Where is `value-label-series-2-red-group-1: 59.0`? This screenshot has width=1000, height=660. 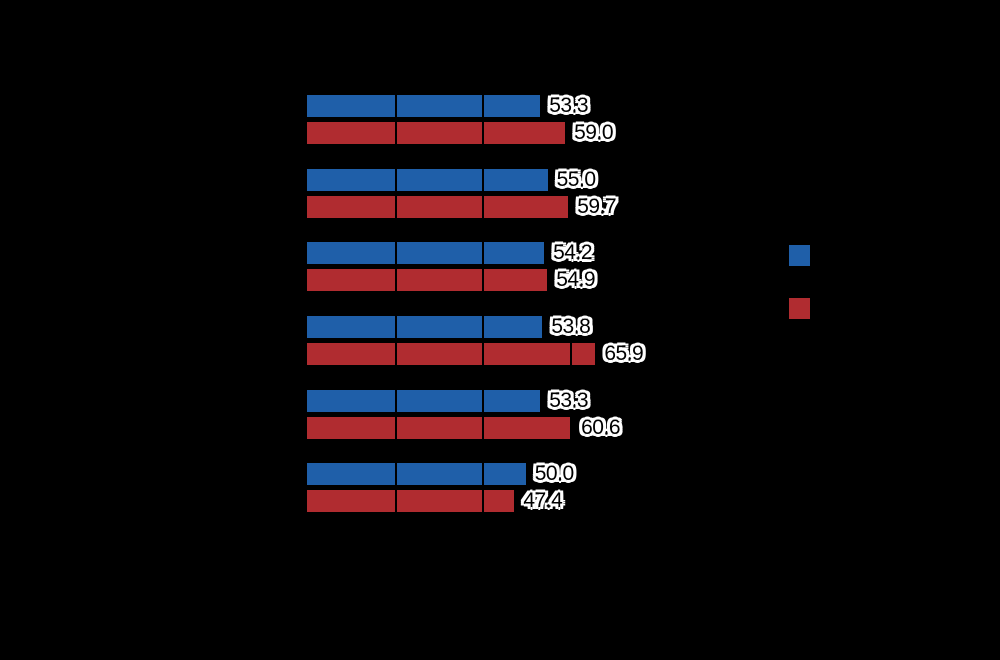
value-label-series-2-red-group-1: 59.0 is located at coordinates (593, 132).